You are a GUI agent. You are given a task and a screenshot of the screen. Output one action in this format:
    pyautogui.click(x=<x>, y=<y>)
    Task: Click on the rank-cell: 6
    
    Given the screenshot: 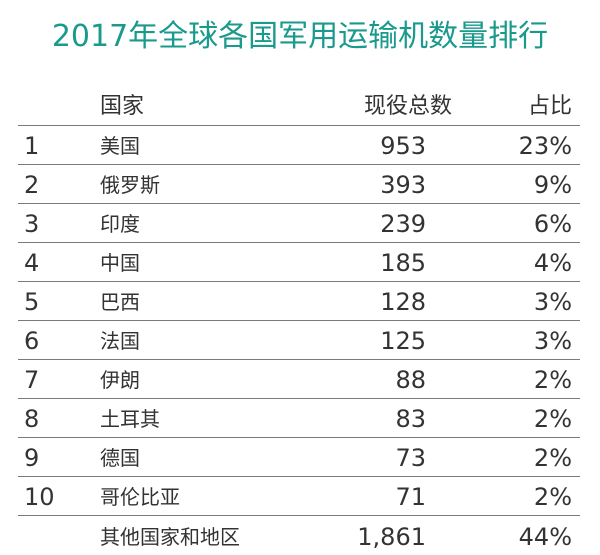 What is the action you would take?
    pyautogui.click(x=32, y=341)
    